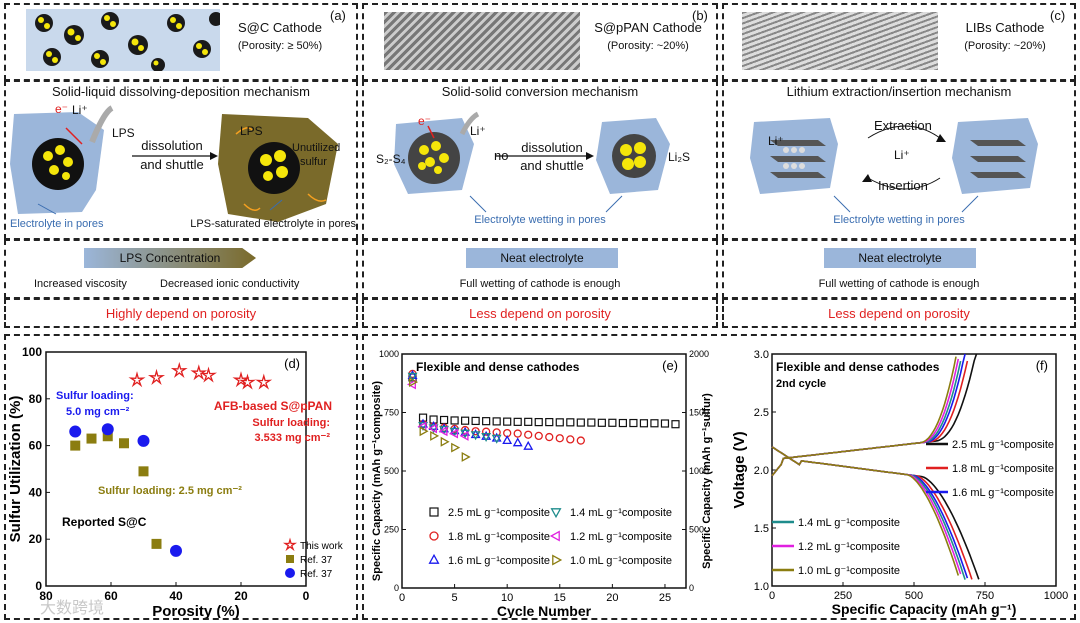 The width and height of the screenshot is (1080, 623). What do you see at coordinates (843, 596) in the screenshot?
I see `x-tick-label: 250` at bounding box center [843, 596].